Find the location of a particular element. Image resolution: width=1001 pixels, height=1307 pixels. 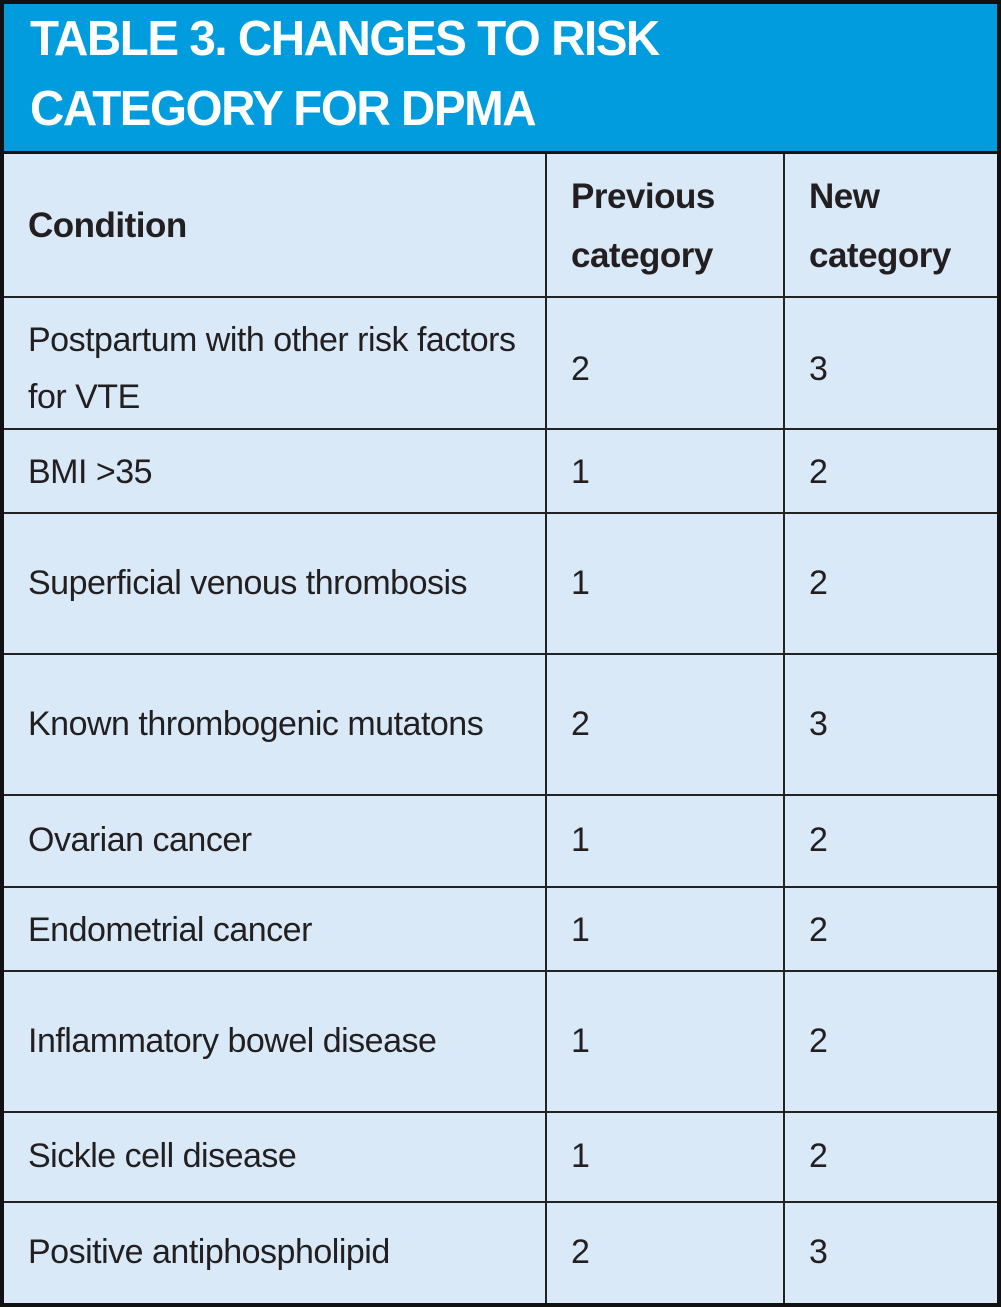

column-header-new-category: New category is located at coordinates (890, 227).